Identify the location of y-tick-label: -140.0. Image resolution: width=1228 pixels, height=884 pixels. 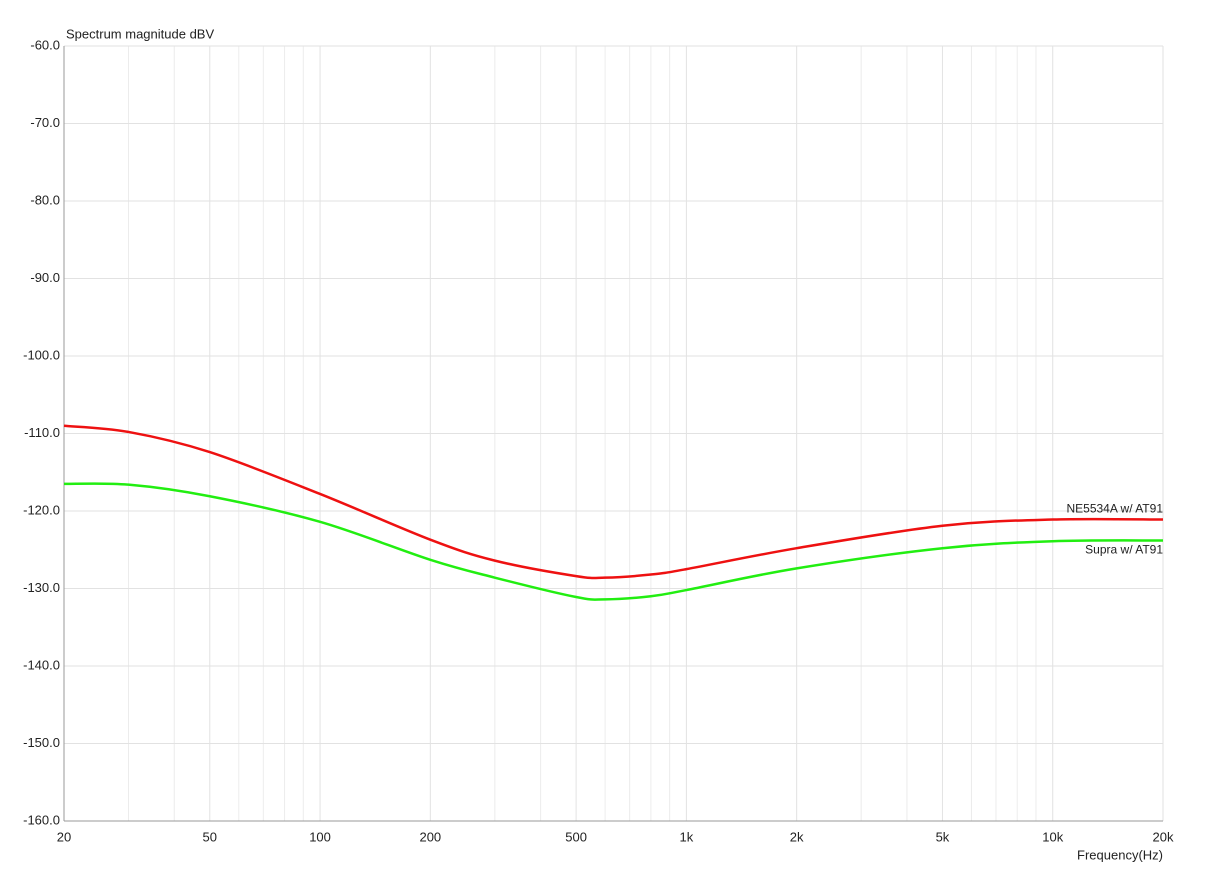
(41, 664).